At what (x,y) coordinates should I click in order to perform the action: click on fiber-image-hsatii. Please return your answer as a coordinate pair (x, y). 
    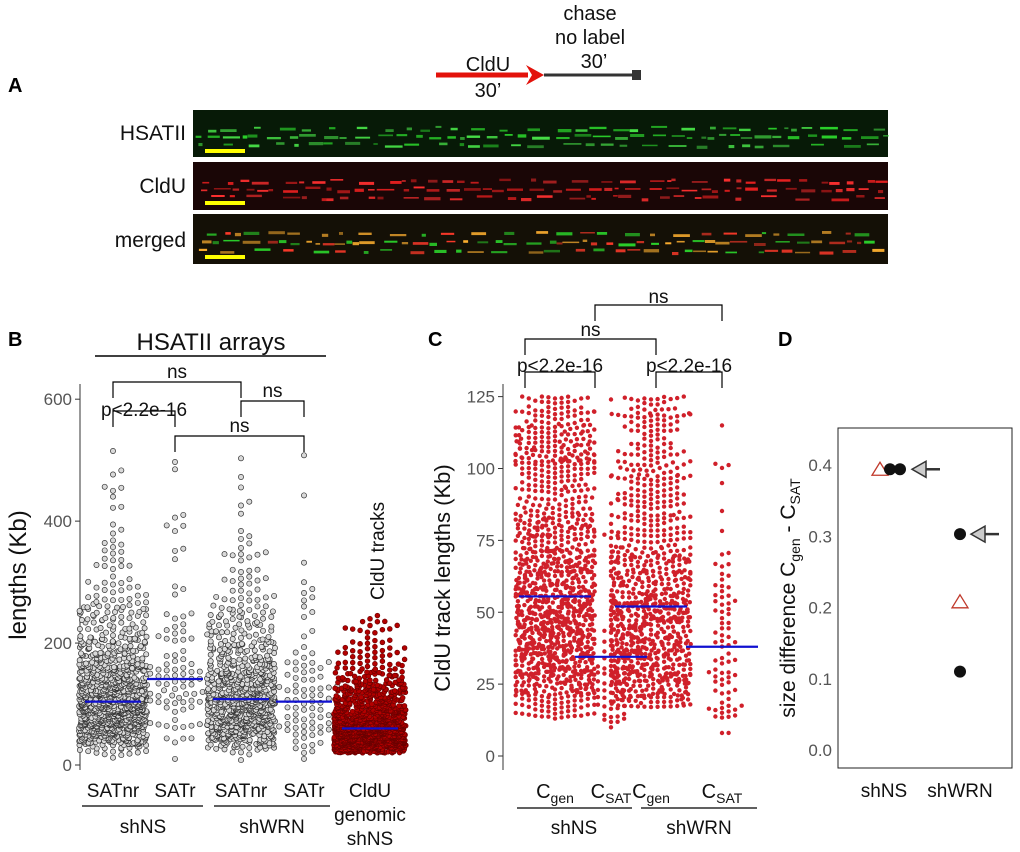
    Looking at the image, I should click on (540, 133).